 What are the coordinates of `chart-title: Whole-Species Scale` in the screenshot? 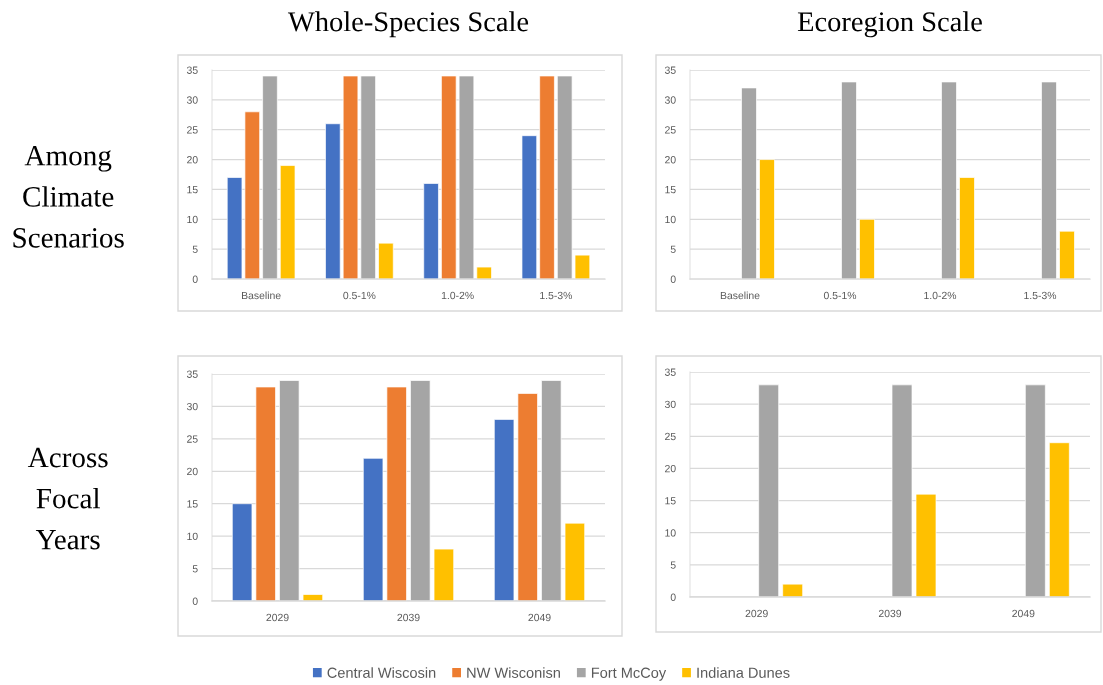 It's located at (408, 24).